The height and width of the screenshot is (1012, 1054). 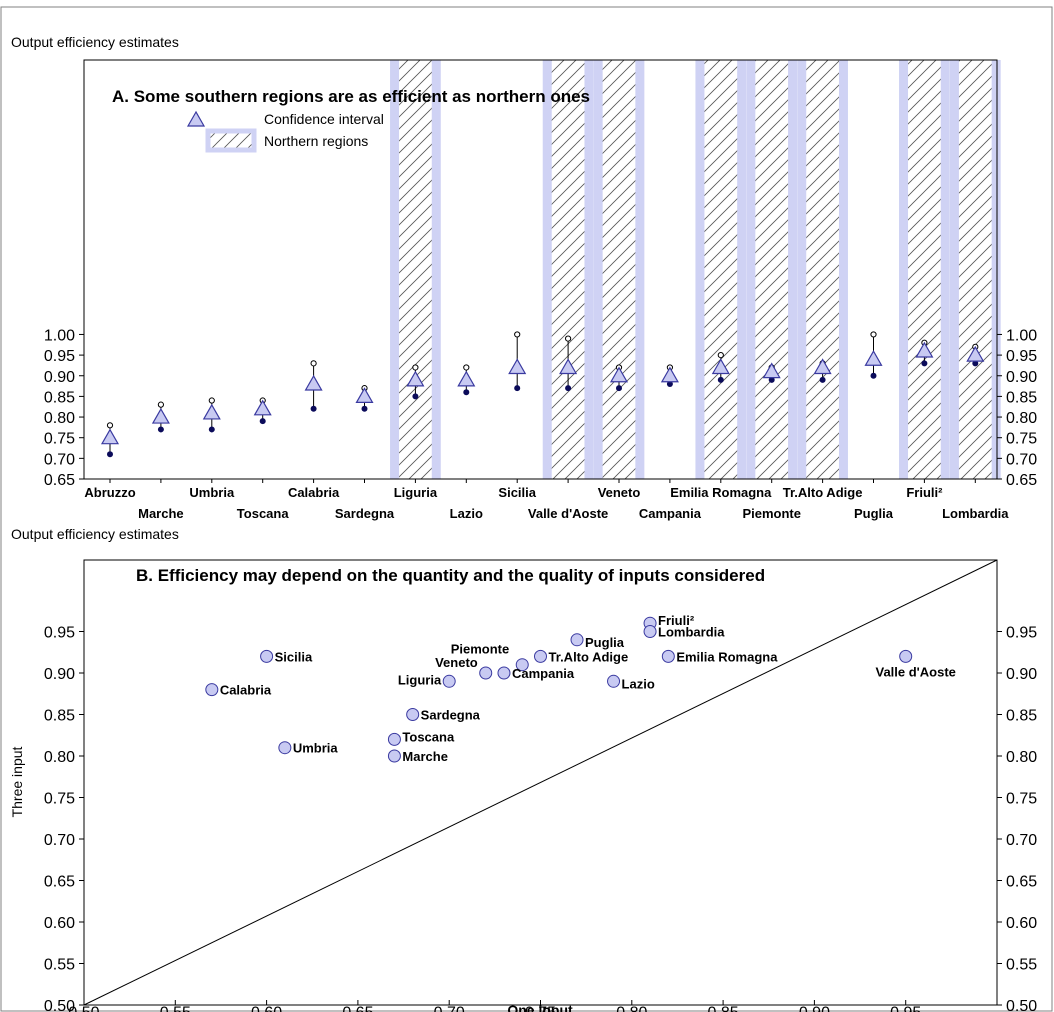 I want to click on x-tick-label: 0.95, so click(x=905, y=1008).